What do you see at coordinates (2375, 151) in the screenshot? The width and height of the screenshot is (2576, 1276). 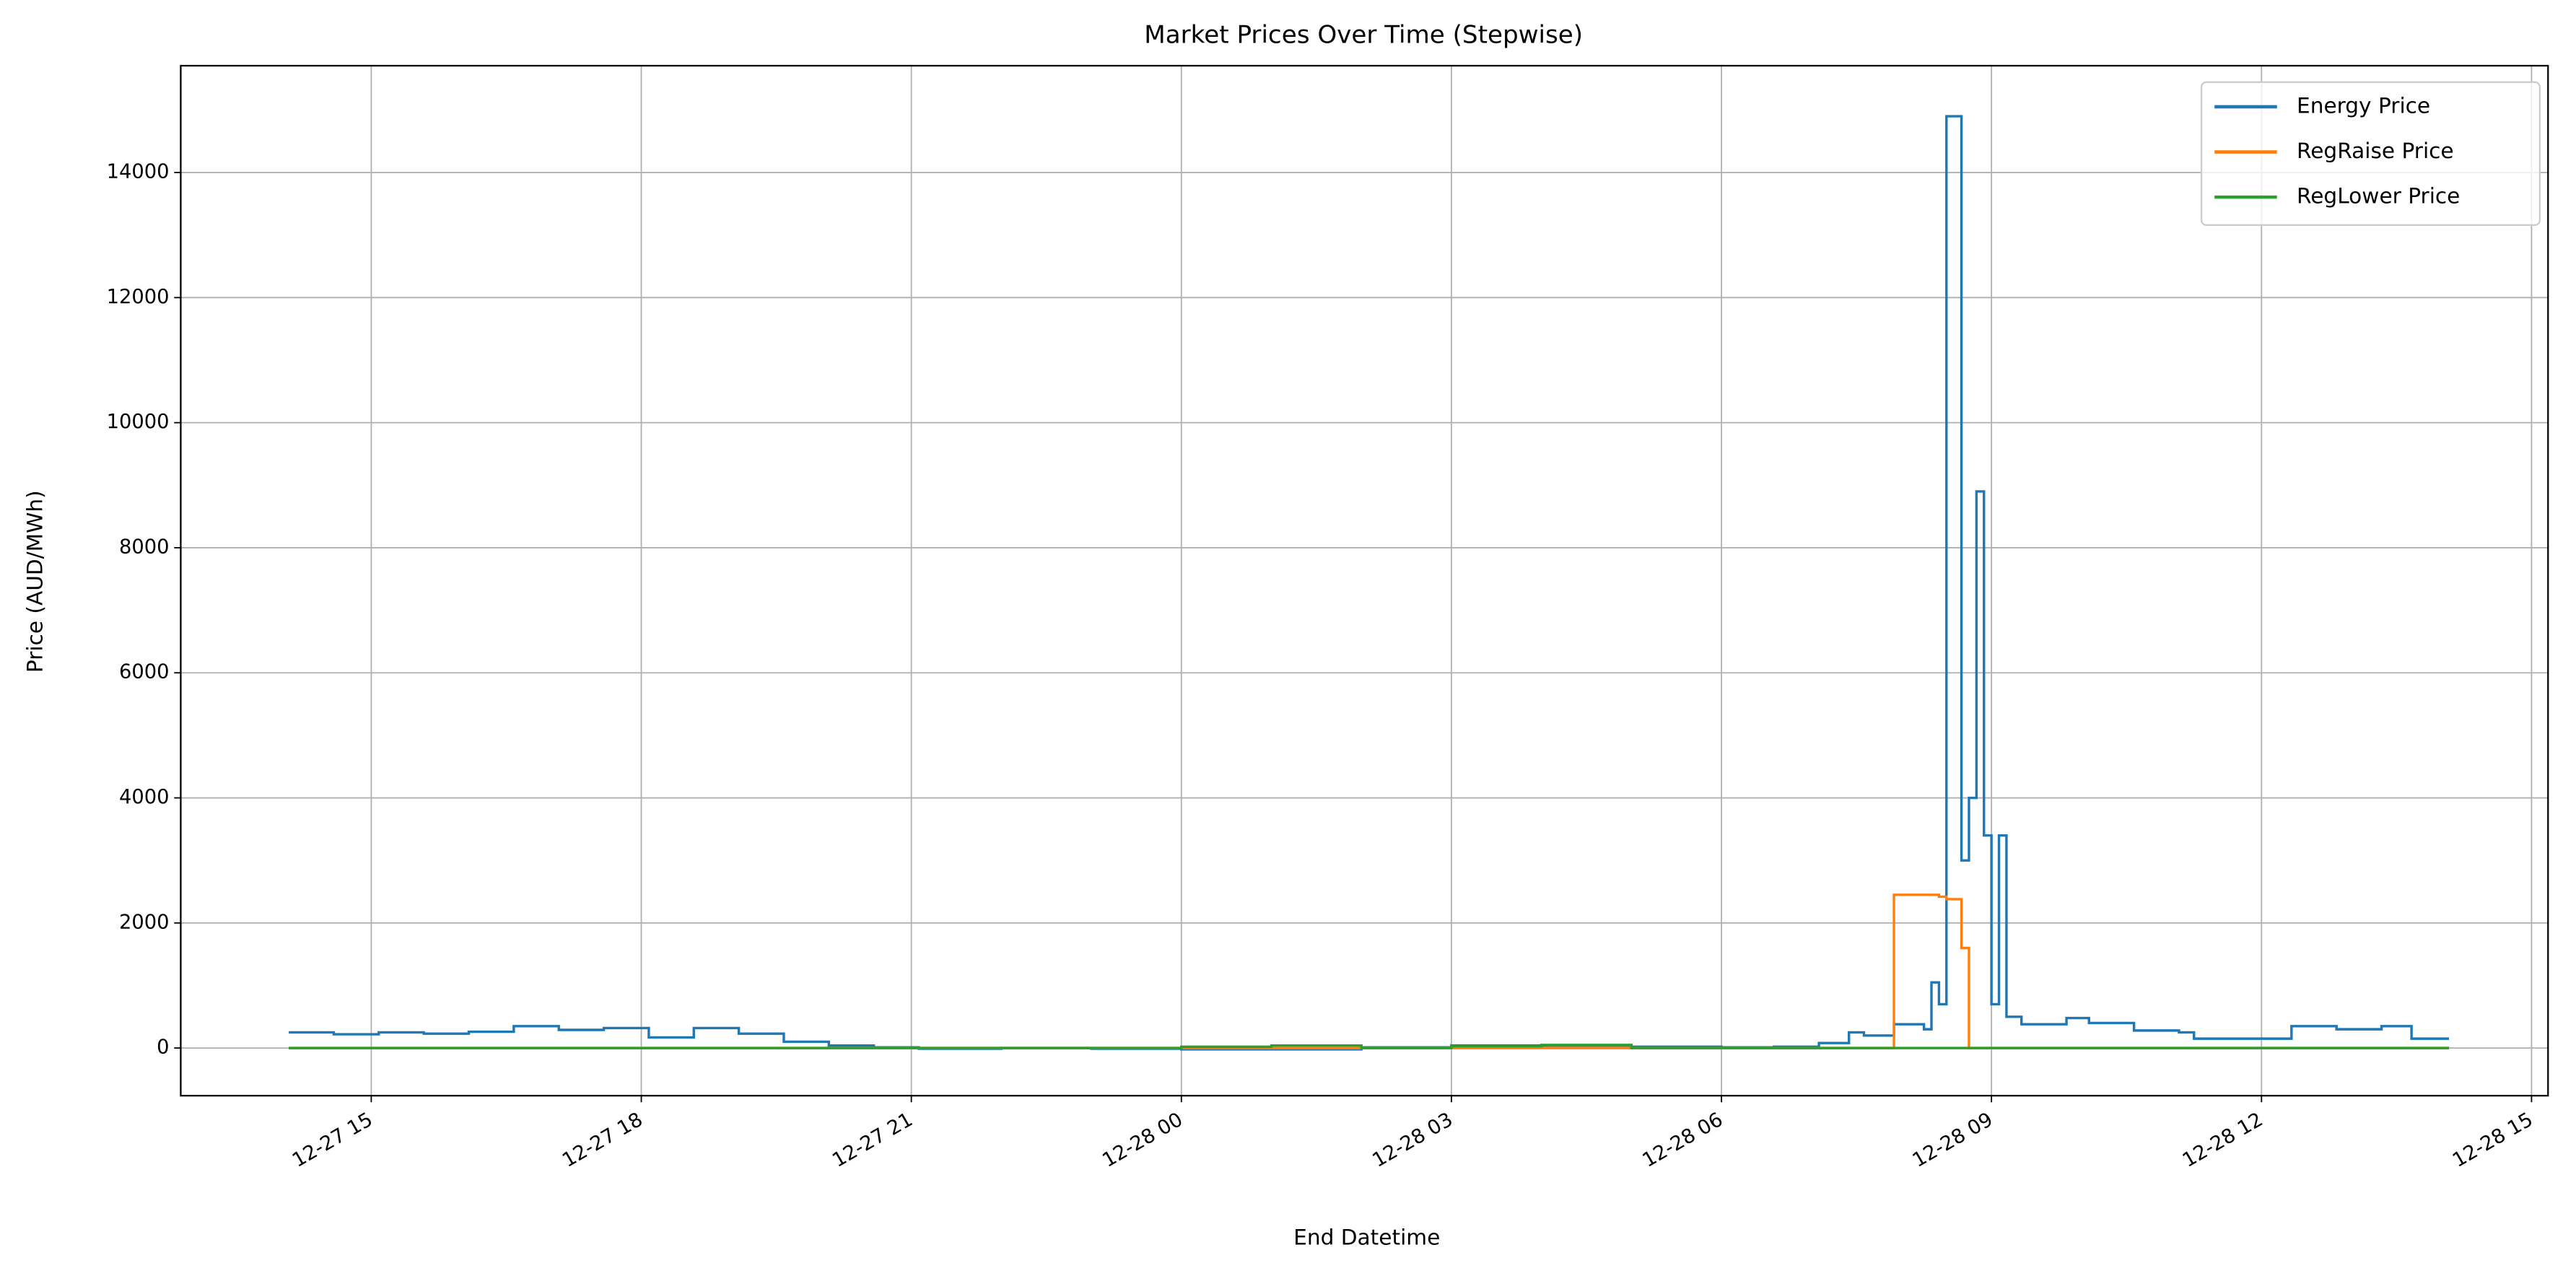 I see `legend-label: RegRaise Price` at bounding box center [2375, 151].